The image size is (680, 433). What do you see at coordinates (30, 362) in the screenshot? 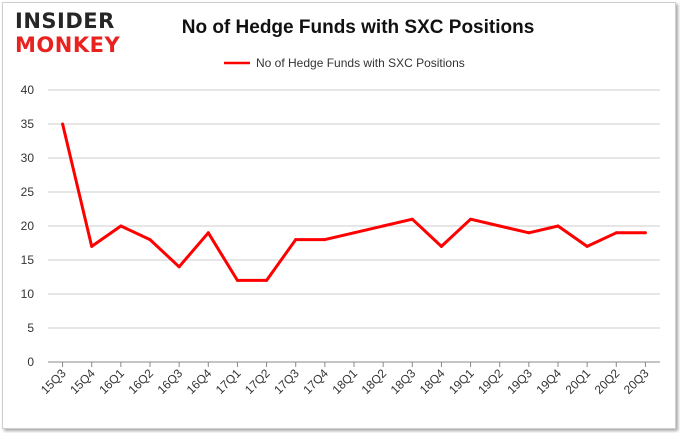
I see `y-tick-label: 0` at bounding box center [30, 362].